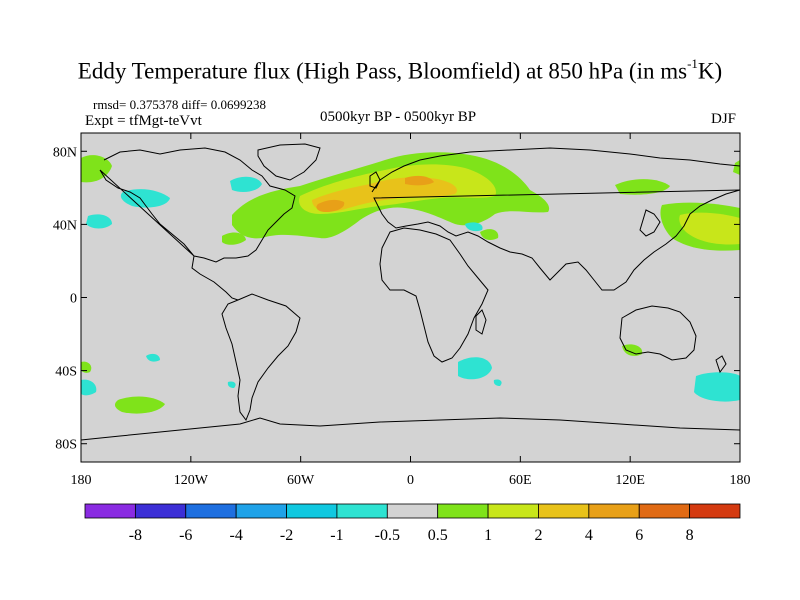 Image resolution: width=800 pixels, height=600 pixels. What do you see at coordinates (235, 535) in the screenshot?
I see `colorbar-label: -4` at bounding box center [235, 535].